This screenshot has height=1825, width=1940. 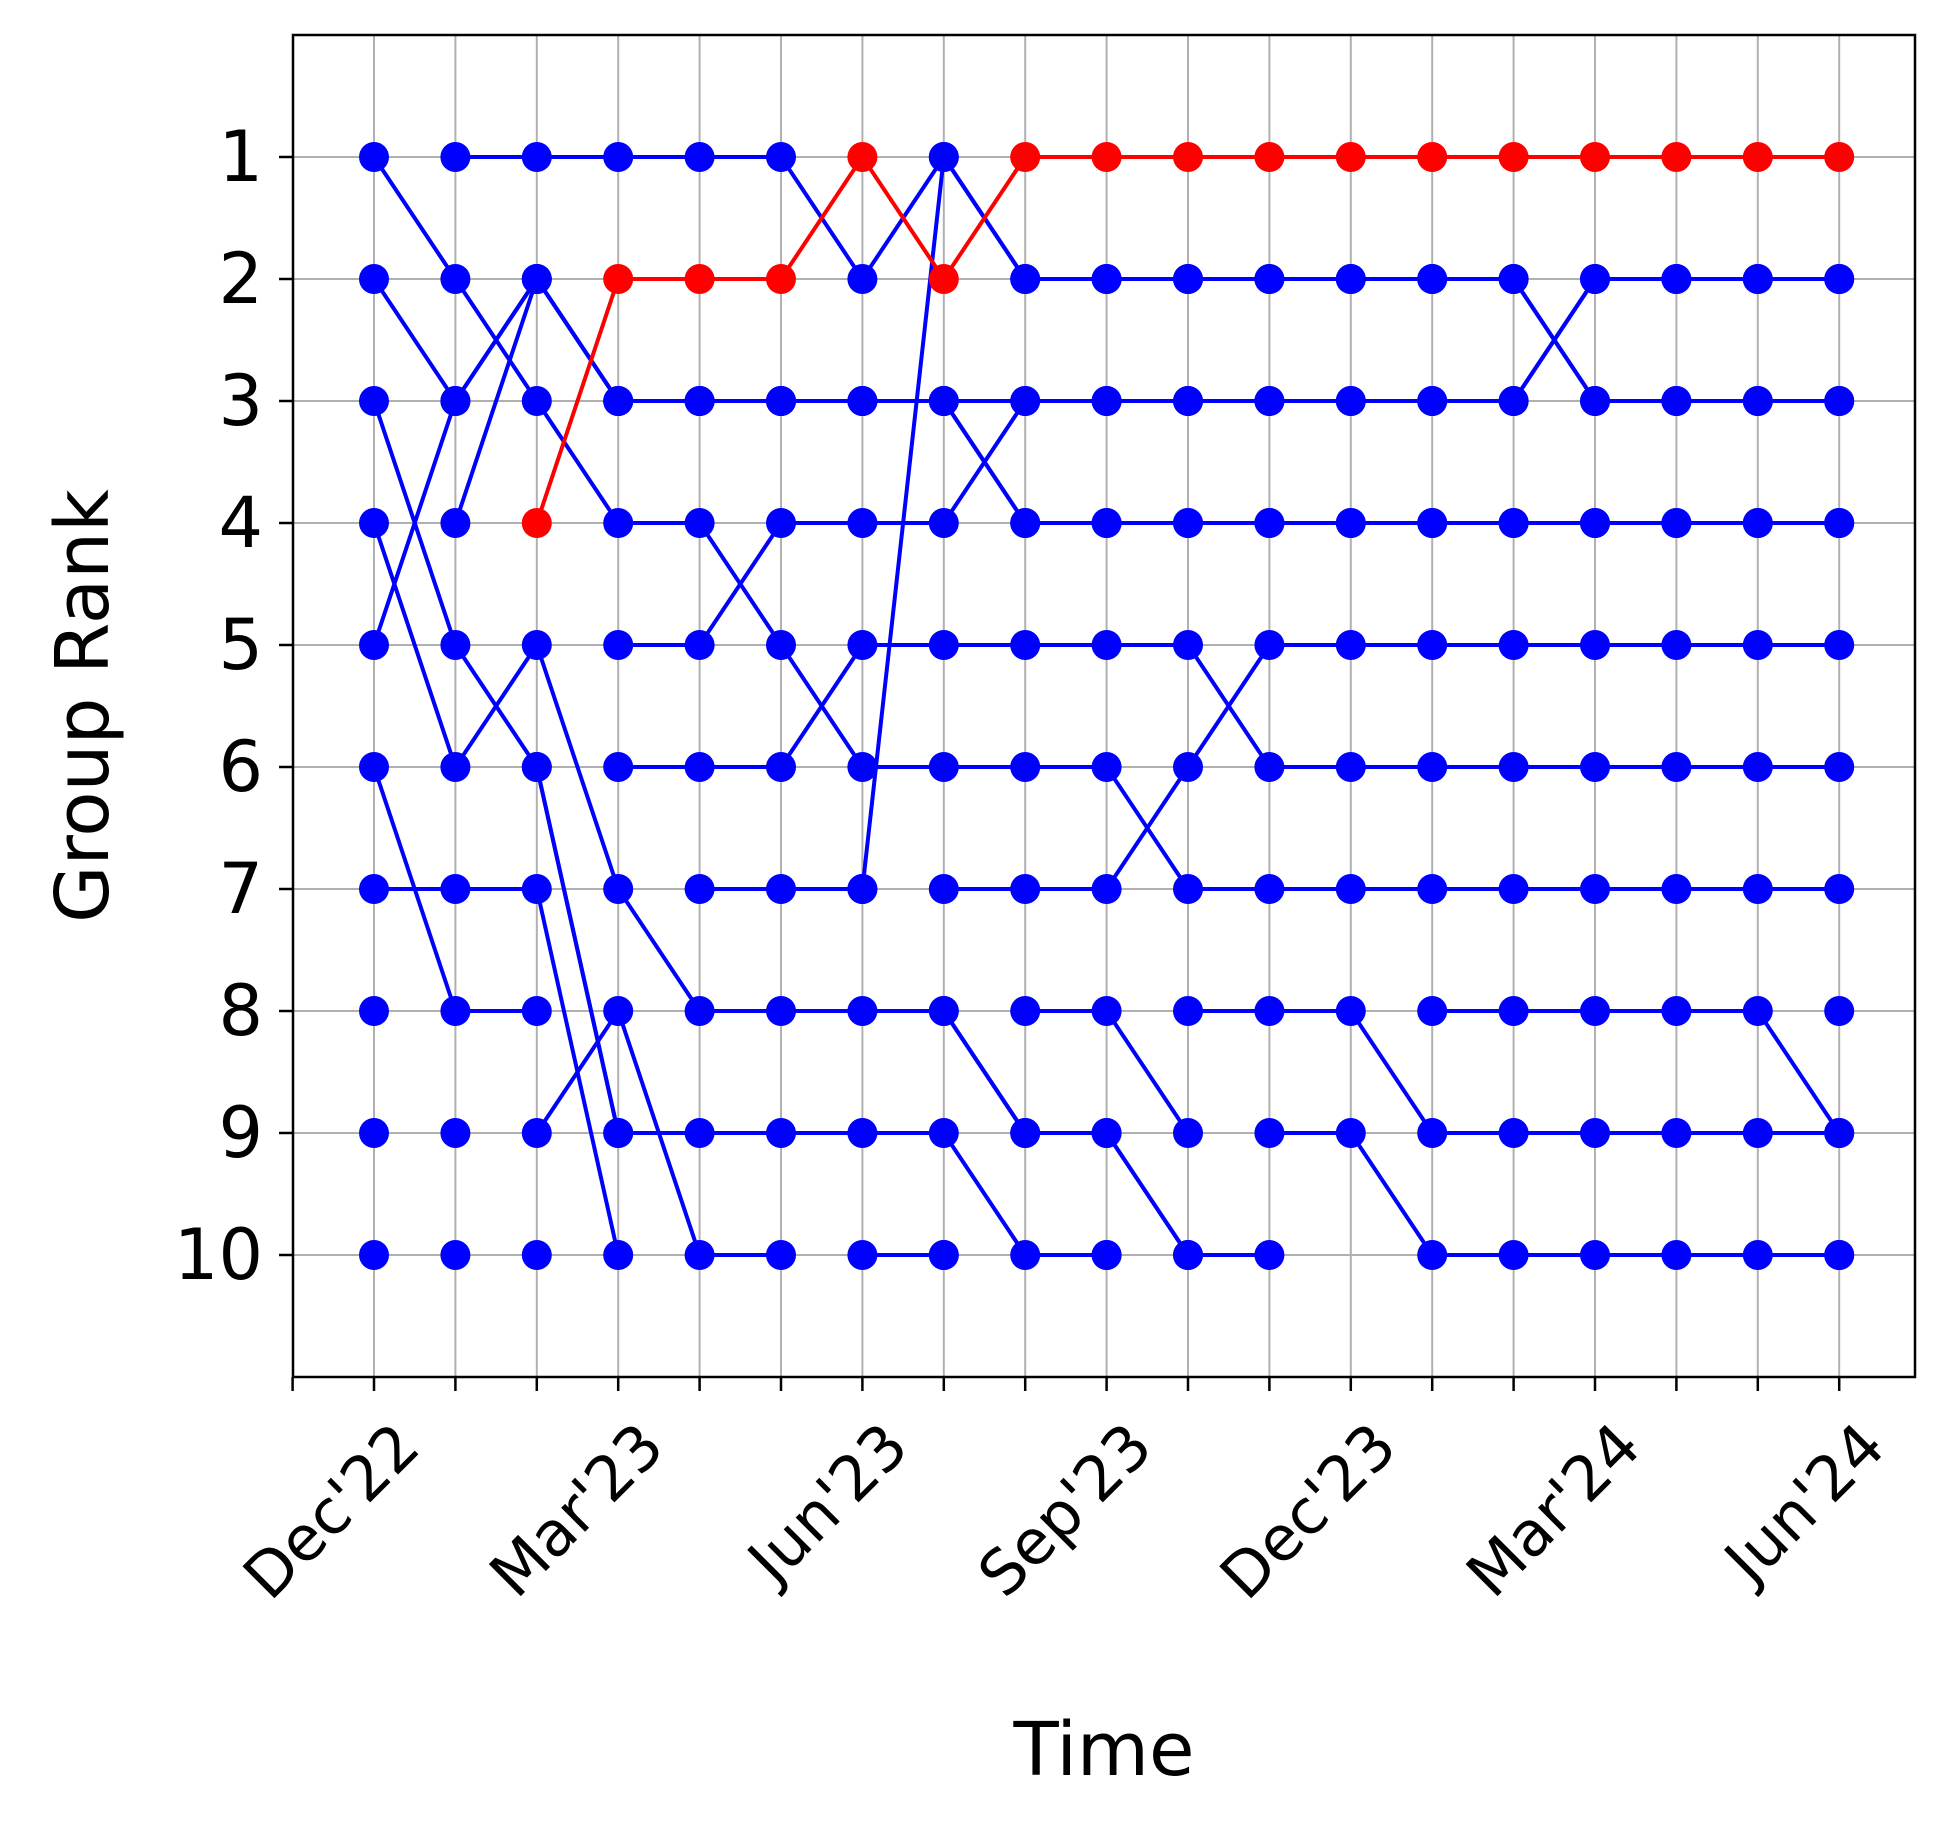 I want to click on y-tick-label: 8, so click(x=240, y=1011).